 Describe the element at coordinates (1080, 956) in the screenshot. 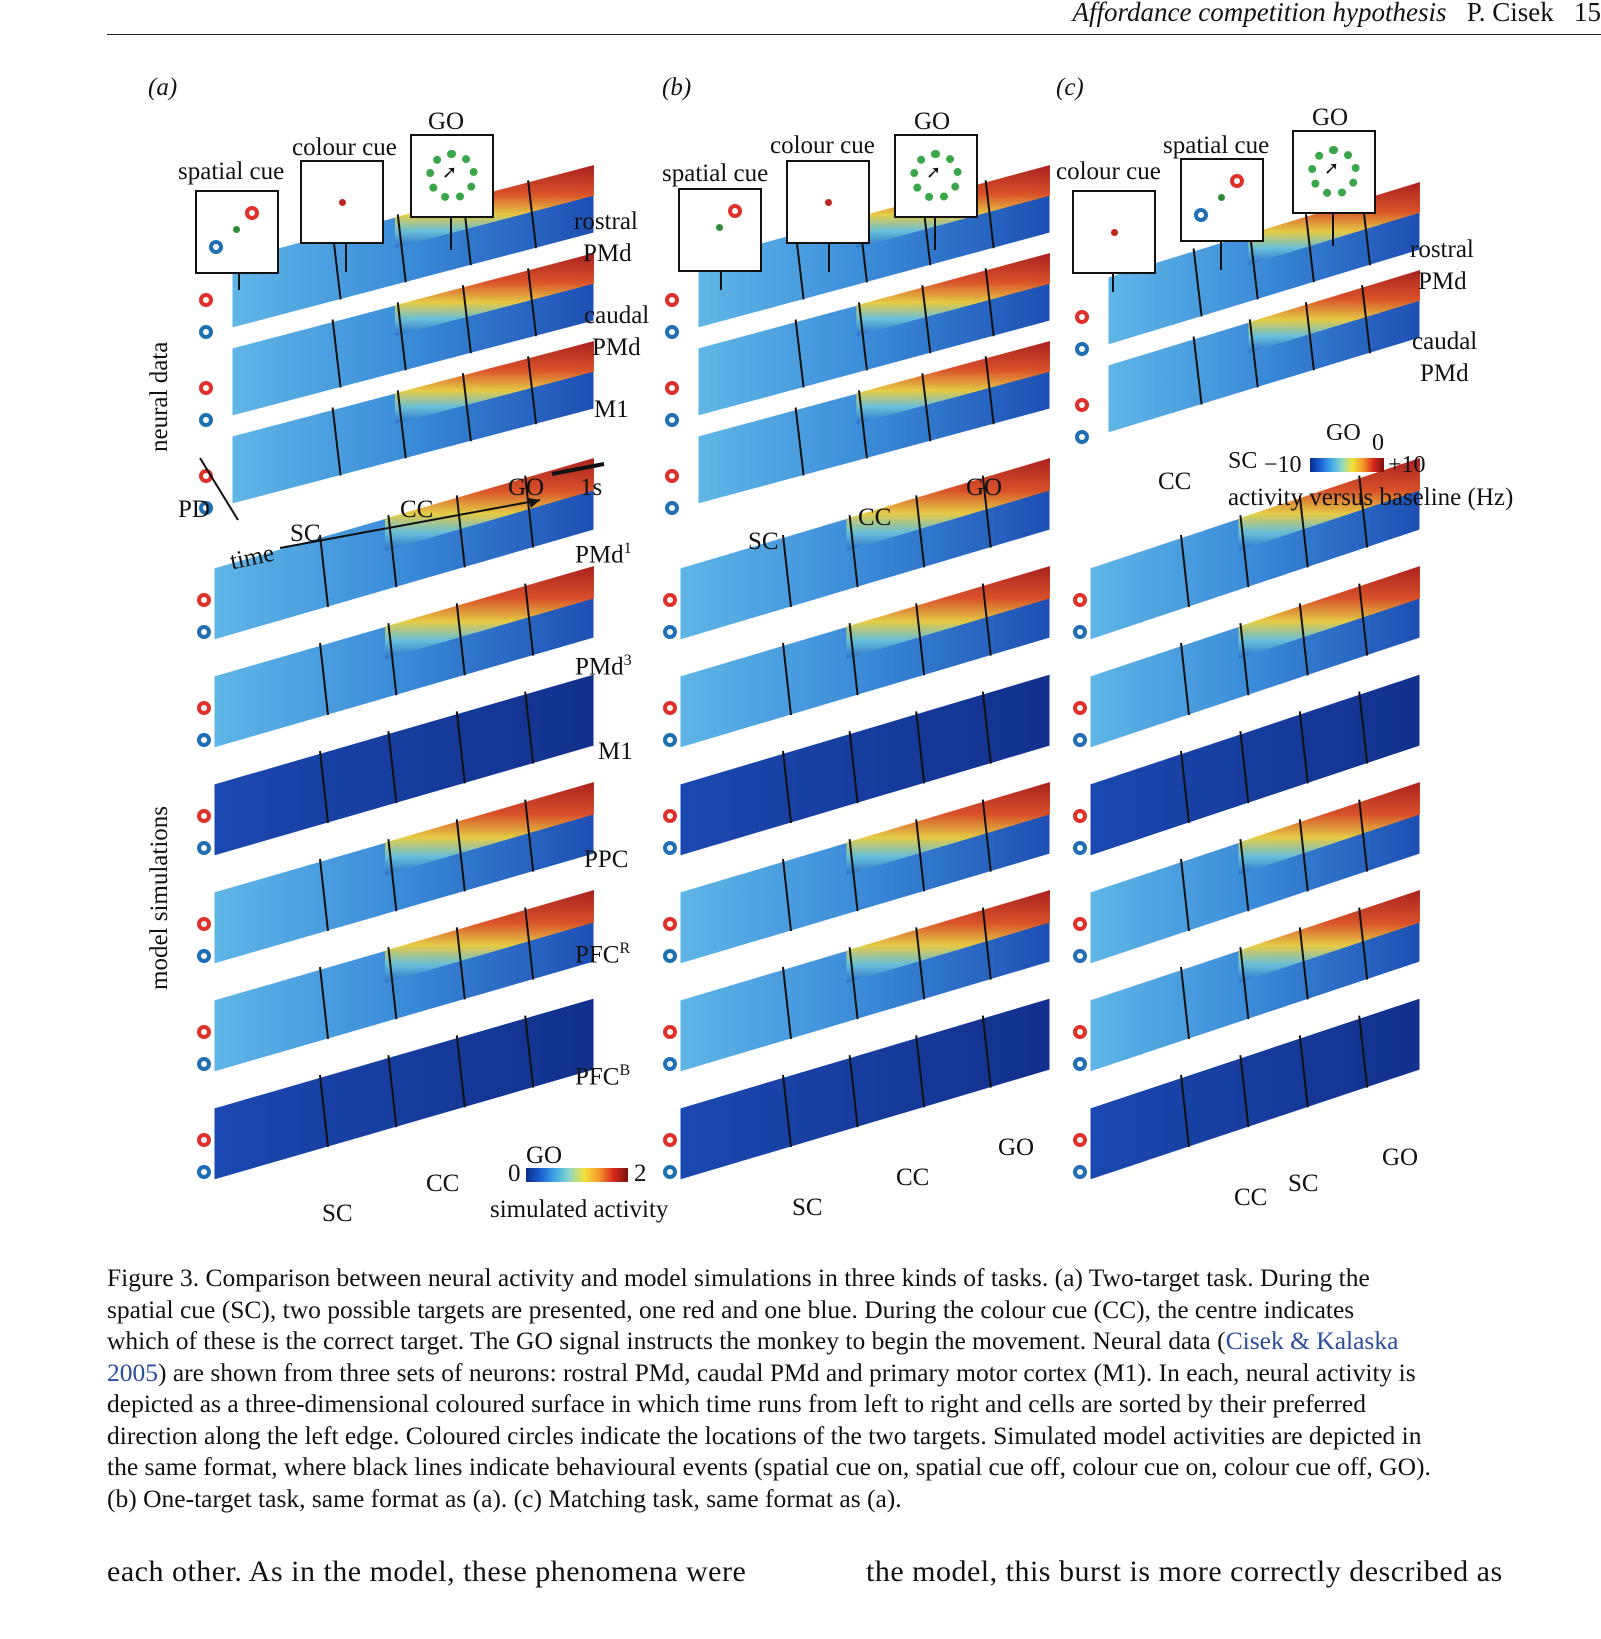

I see `c-model-4-blue-ring` at that location.